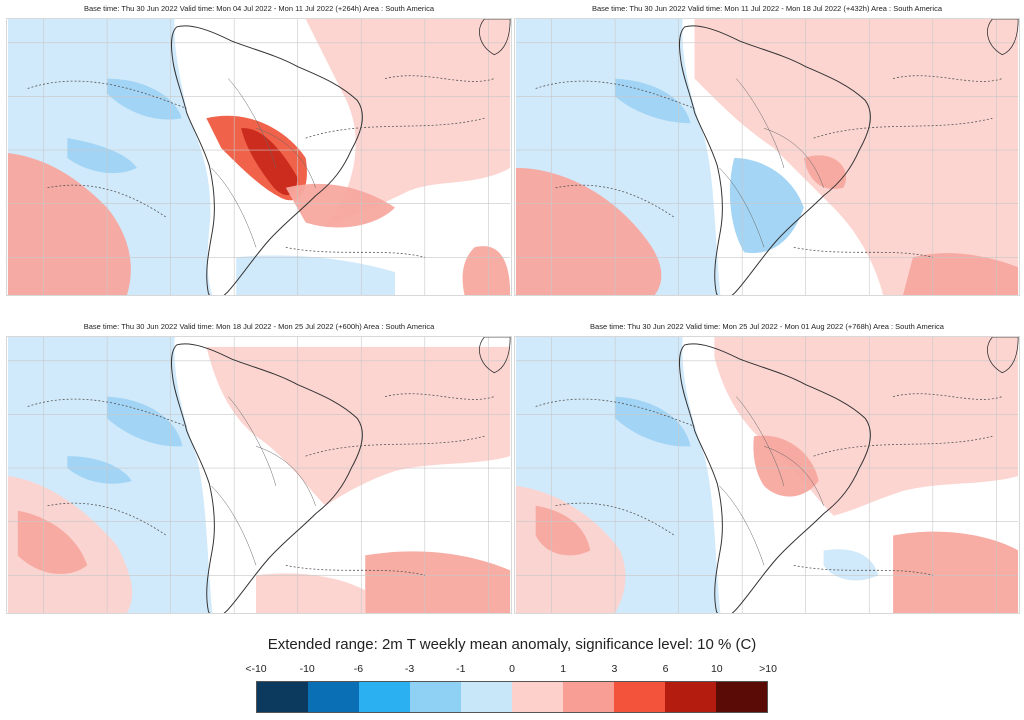 The width and height of the screenshot is (1024, 720). I want to click on legend-label: 10, so click(716, 669).